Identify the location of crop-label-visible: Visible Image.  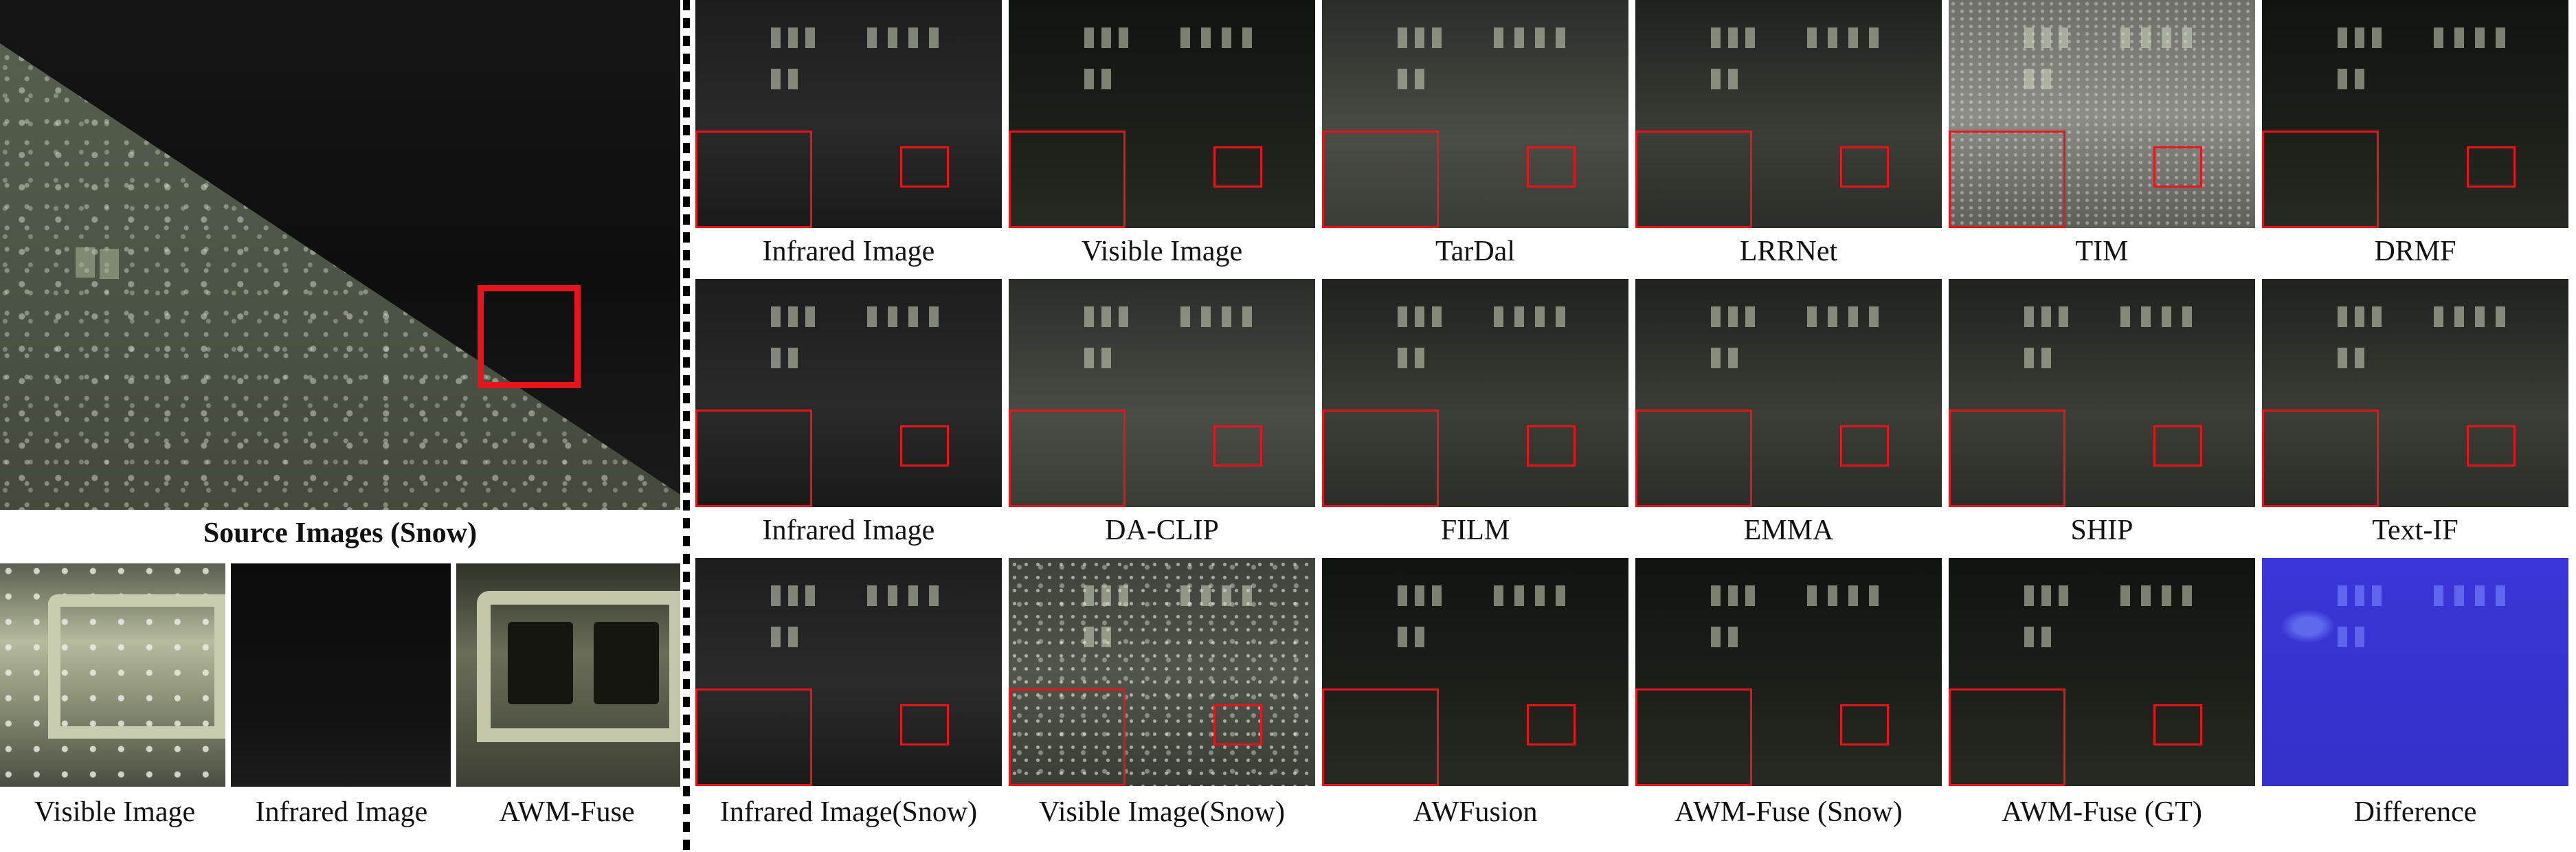
(115, 812).